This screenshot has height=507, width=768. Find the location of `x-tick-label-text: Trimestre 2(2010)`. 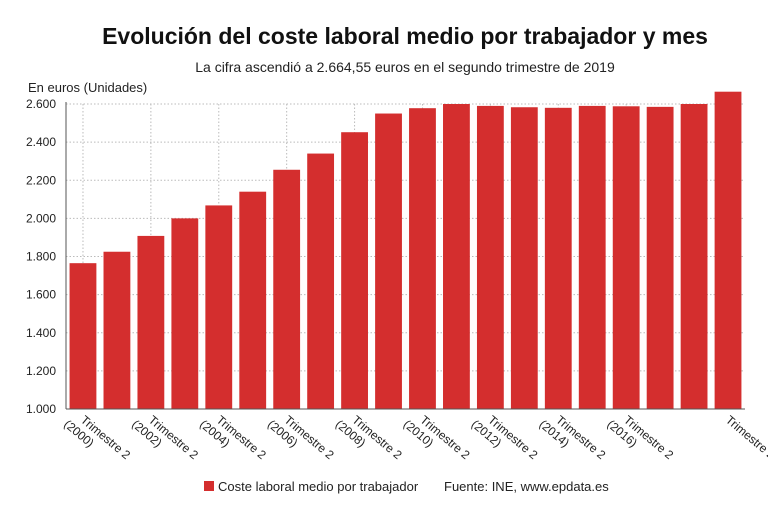

x-tick-label-text: Trimestre 2(2010) is located at coordinates (437, 439).